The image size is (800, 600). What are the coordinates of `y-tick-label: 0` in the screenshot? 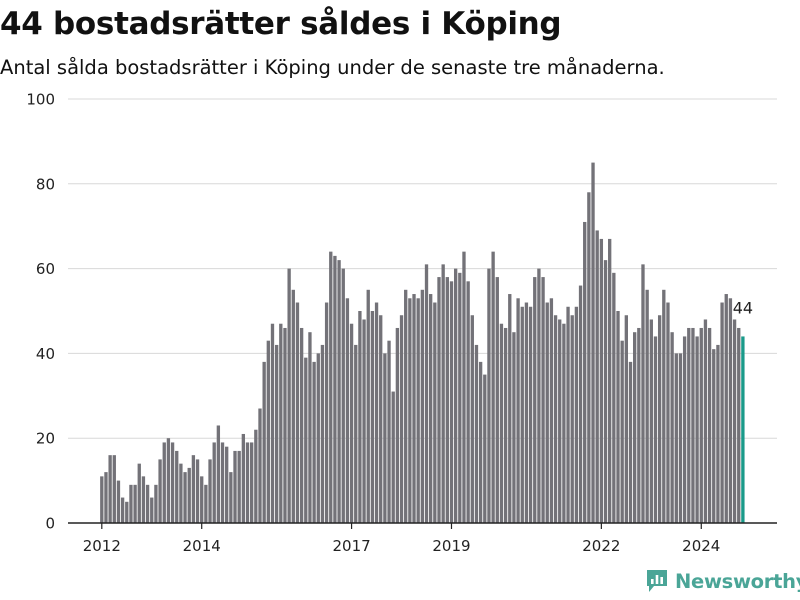 It's located at (50, 524).